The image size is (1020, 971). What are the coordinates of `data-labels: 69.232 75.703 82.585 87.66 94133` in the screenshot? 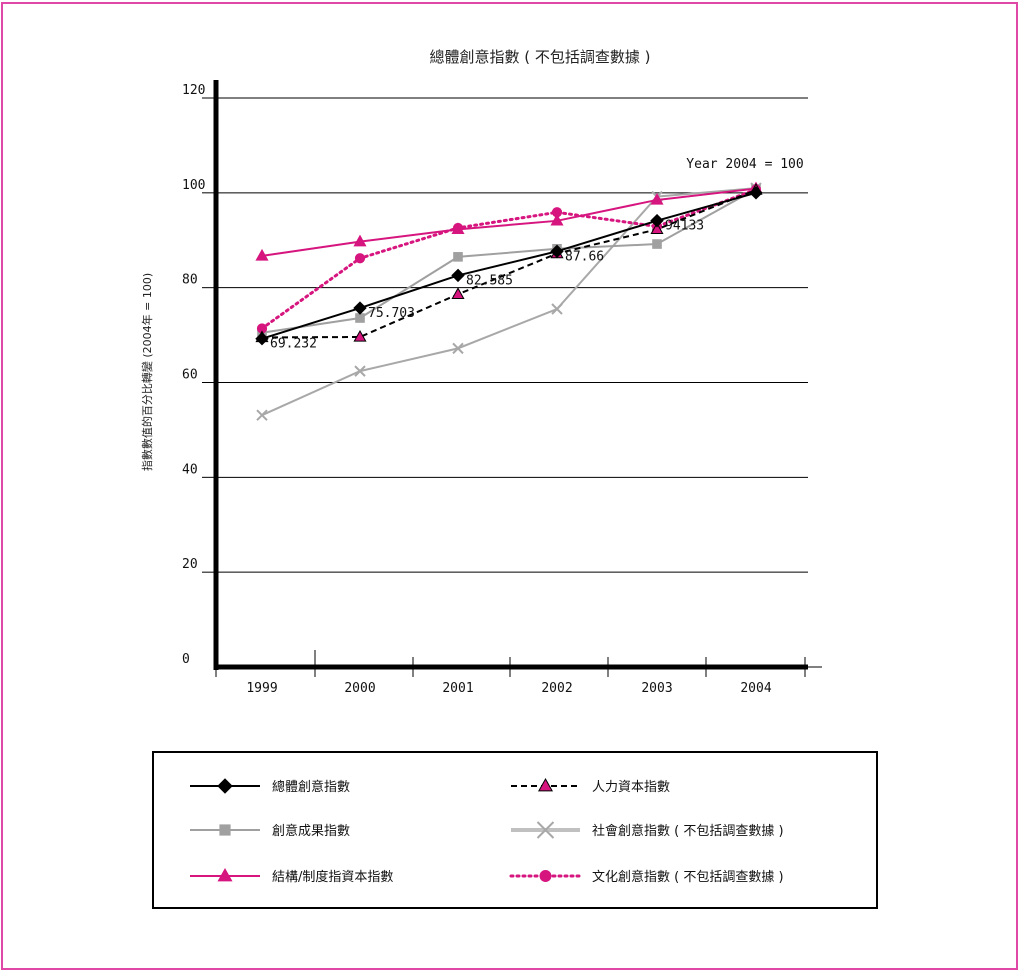 It's located at (487, 285).